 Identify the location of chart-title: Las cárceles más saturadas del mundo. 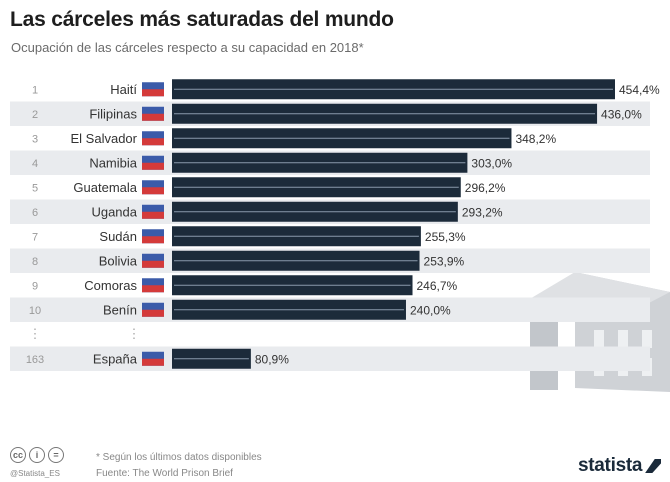
(202, 19).